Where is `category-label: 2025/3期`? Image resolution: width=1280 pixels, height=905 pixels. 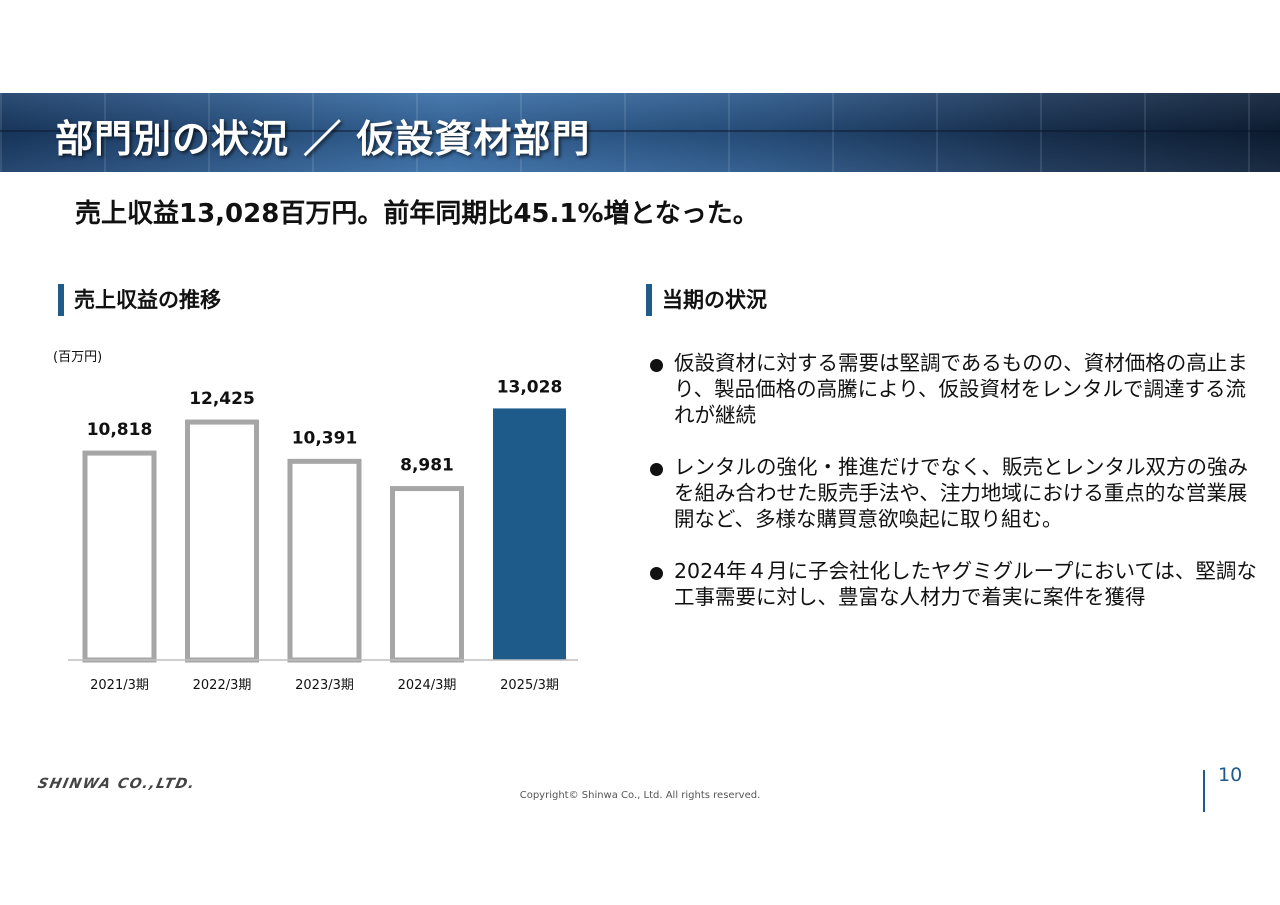 category-label: 2025/3期 is located at coordinates (529, 685).